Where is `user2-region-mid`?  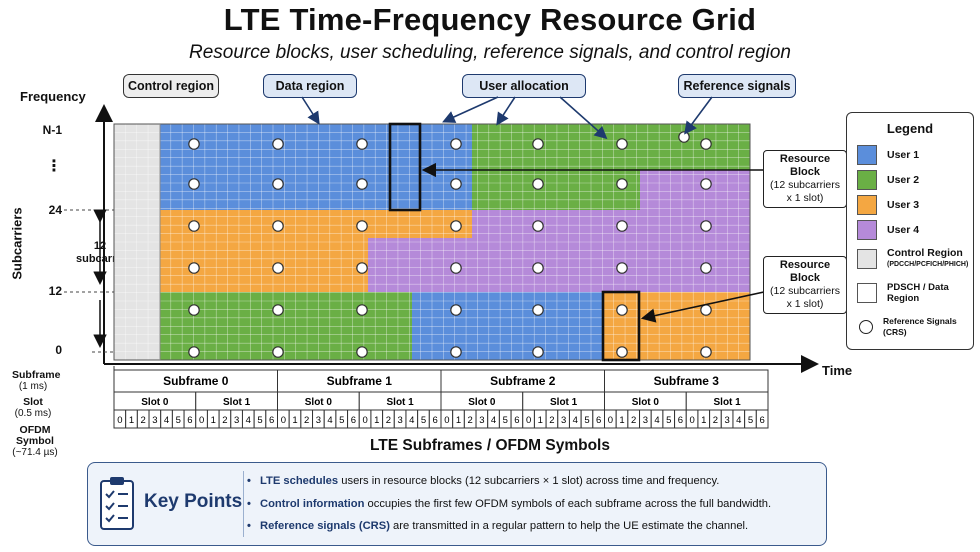 user2-region-mid is located at coordinates (556, 190).